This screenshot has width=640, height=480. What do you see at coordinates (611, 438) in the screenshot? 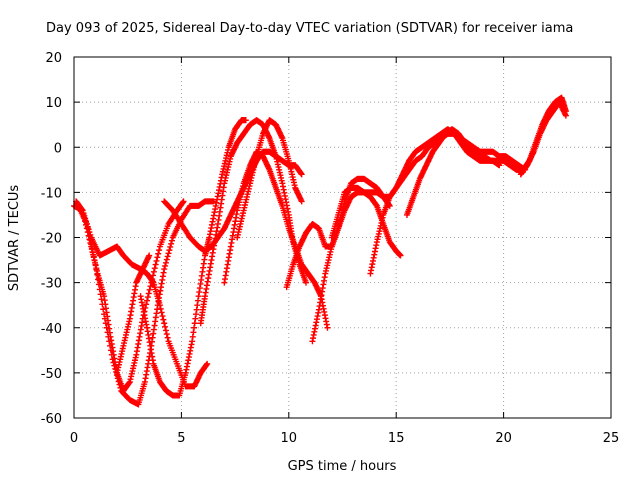
I see `x-tick-label: 25` at bounding box center [611, 438].